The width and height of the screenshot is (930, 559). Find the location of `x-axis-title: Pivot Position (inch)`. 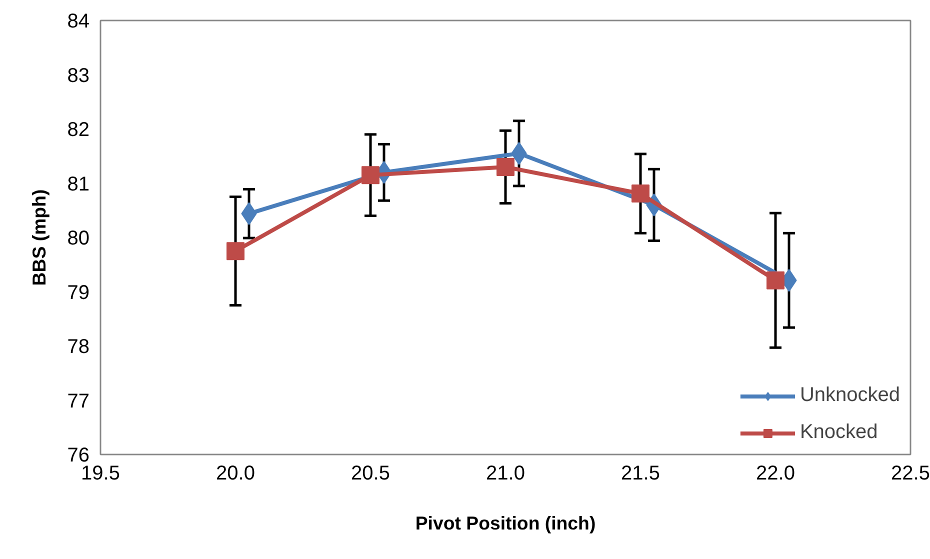

x-axis-title: Pivot Position (inch) is located at coordinates (505, 523).